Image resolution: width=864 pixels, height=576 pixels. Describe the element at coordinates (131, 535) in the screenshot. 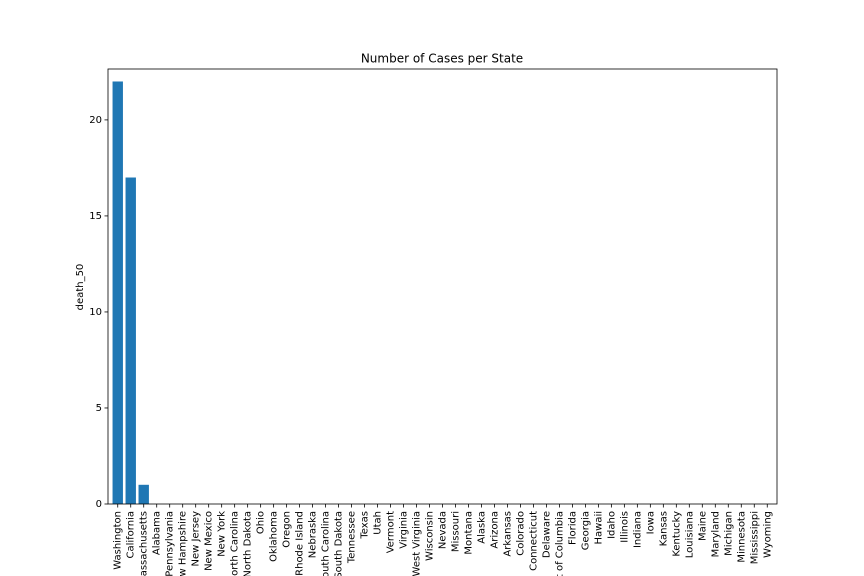

I see `x-tick-label: California` at that location.